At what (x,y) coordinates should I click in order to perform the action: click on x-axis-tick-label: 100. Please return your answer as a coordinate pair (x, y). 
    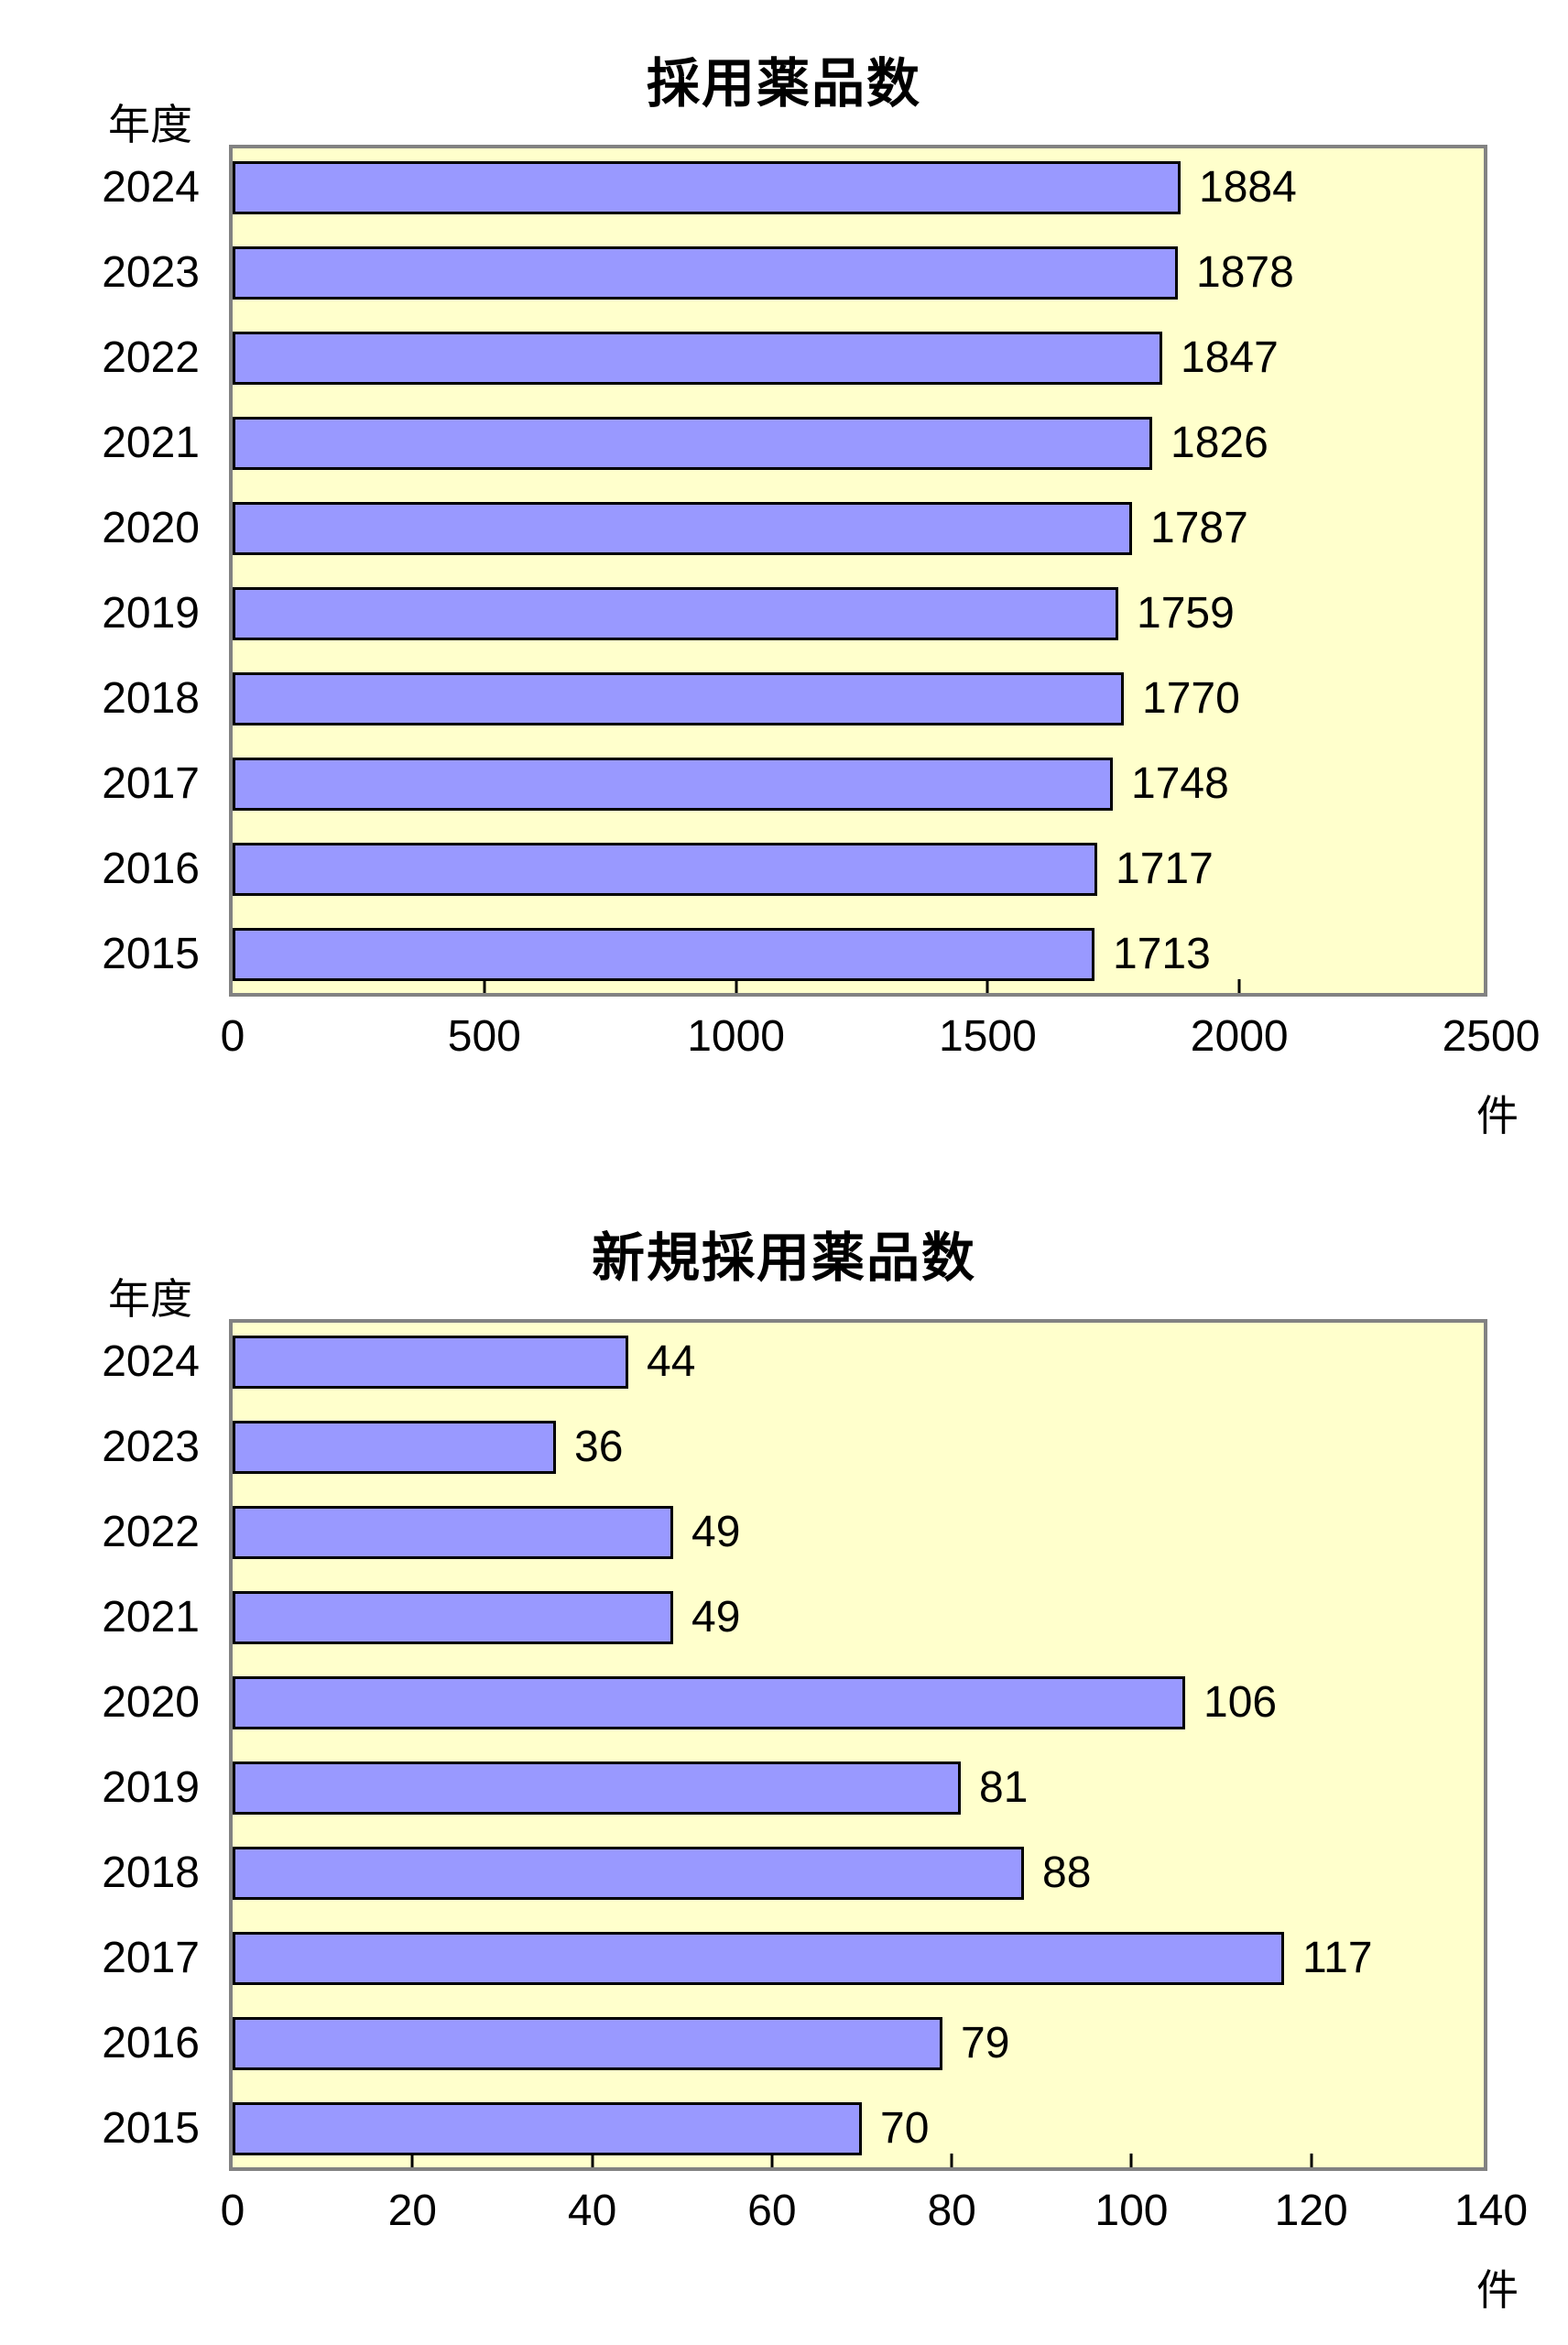
    Looking at the image, I should click on (1131, 2211).